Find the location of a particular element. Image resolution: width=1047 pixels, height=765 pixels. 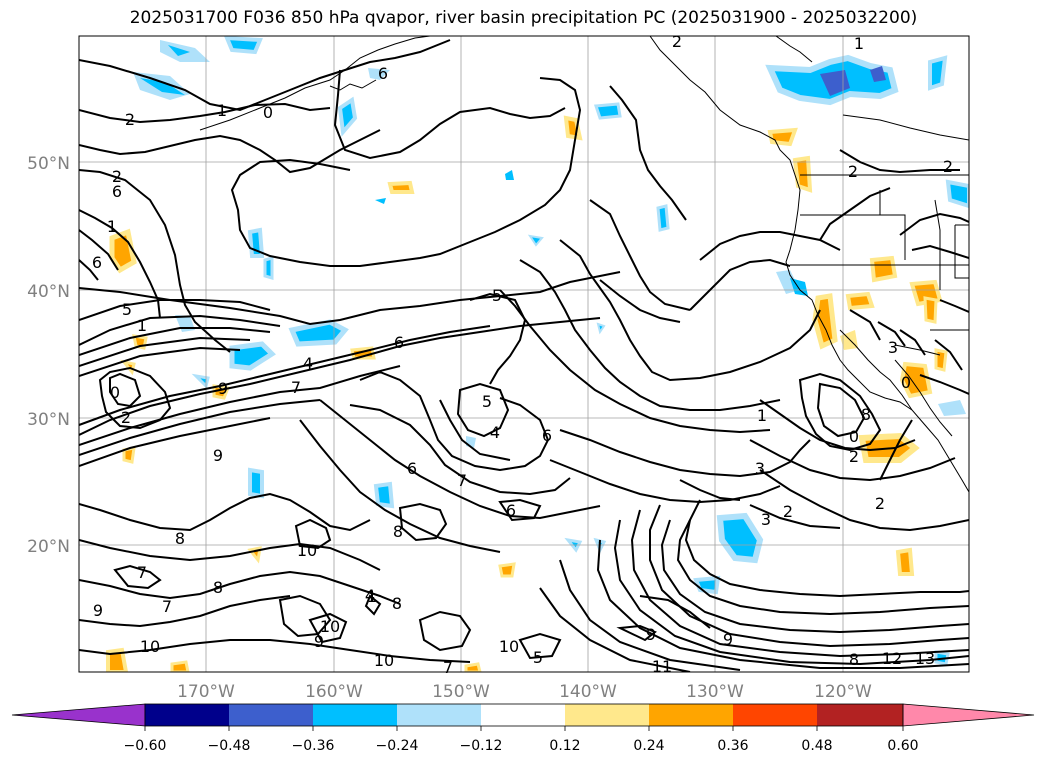

latitude-labels: 50°N 40°N 30°N 20°N is located at coordinates (48, 355).